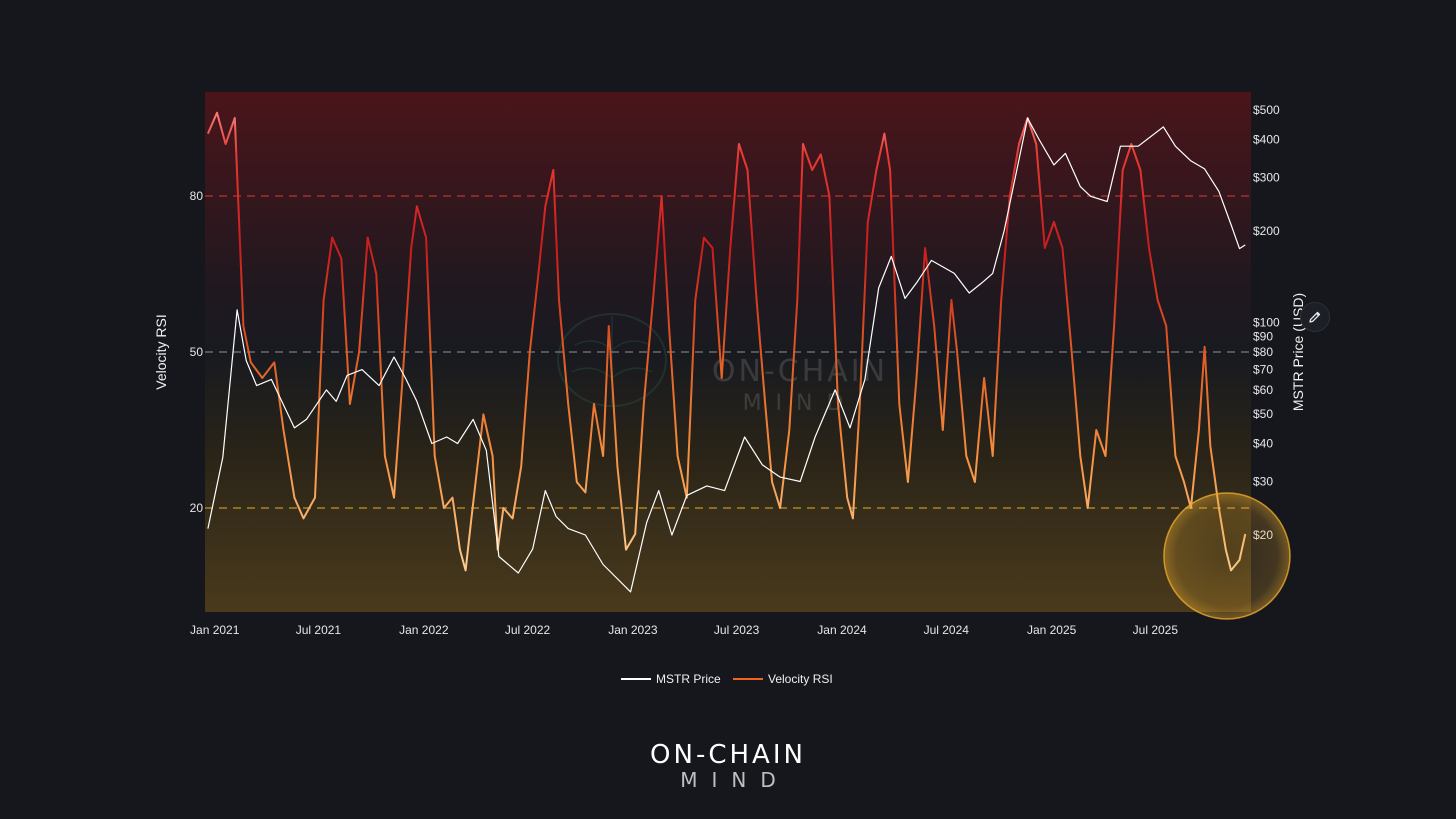 The height and width of the screenshot is (819, 1456). What do you see at coordinates (800, 371) in the screenshot?
I see `watermark-line1: ON-CHAIN` at bounding box center [800, 371].